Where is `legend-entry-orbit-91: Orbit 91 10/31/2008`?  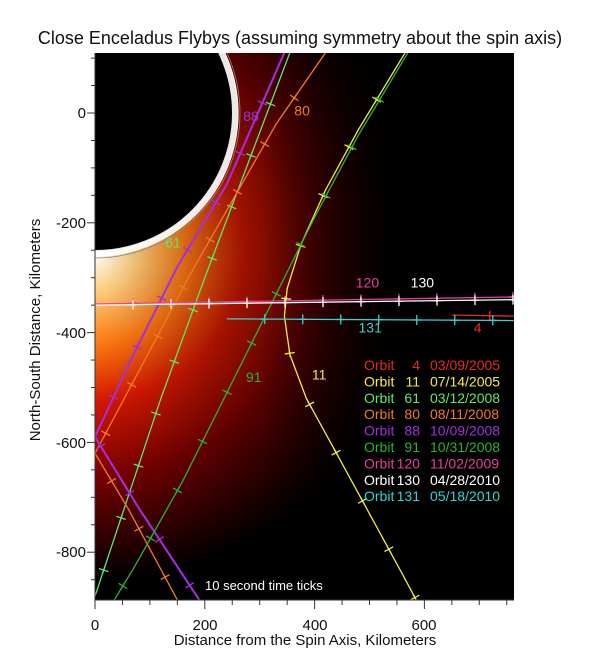 legend-entry-orbit-91: Orbit 91 10/31/2008 is located at coordinates (432, 447).